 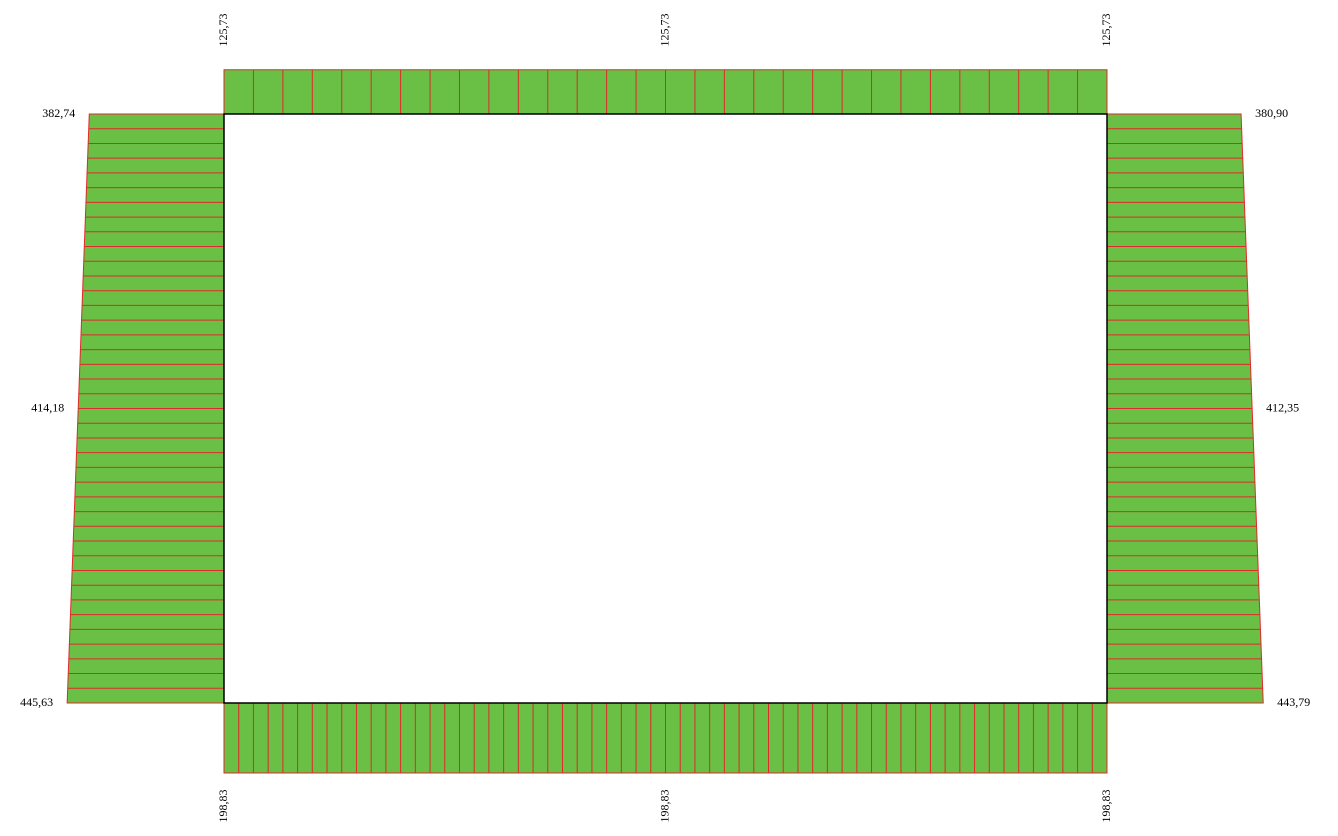 What do you see at coordinates (1271, 113) in the screenshot?
I see `value-label: 380,90` at bounding box center [1271, 113].